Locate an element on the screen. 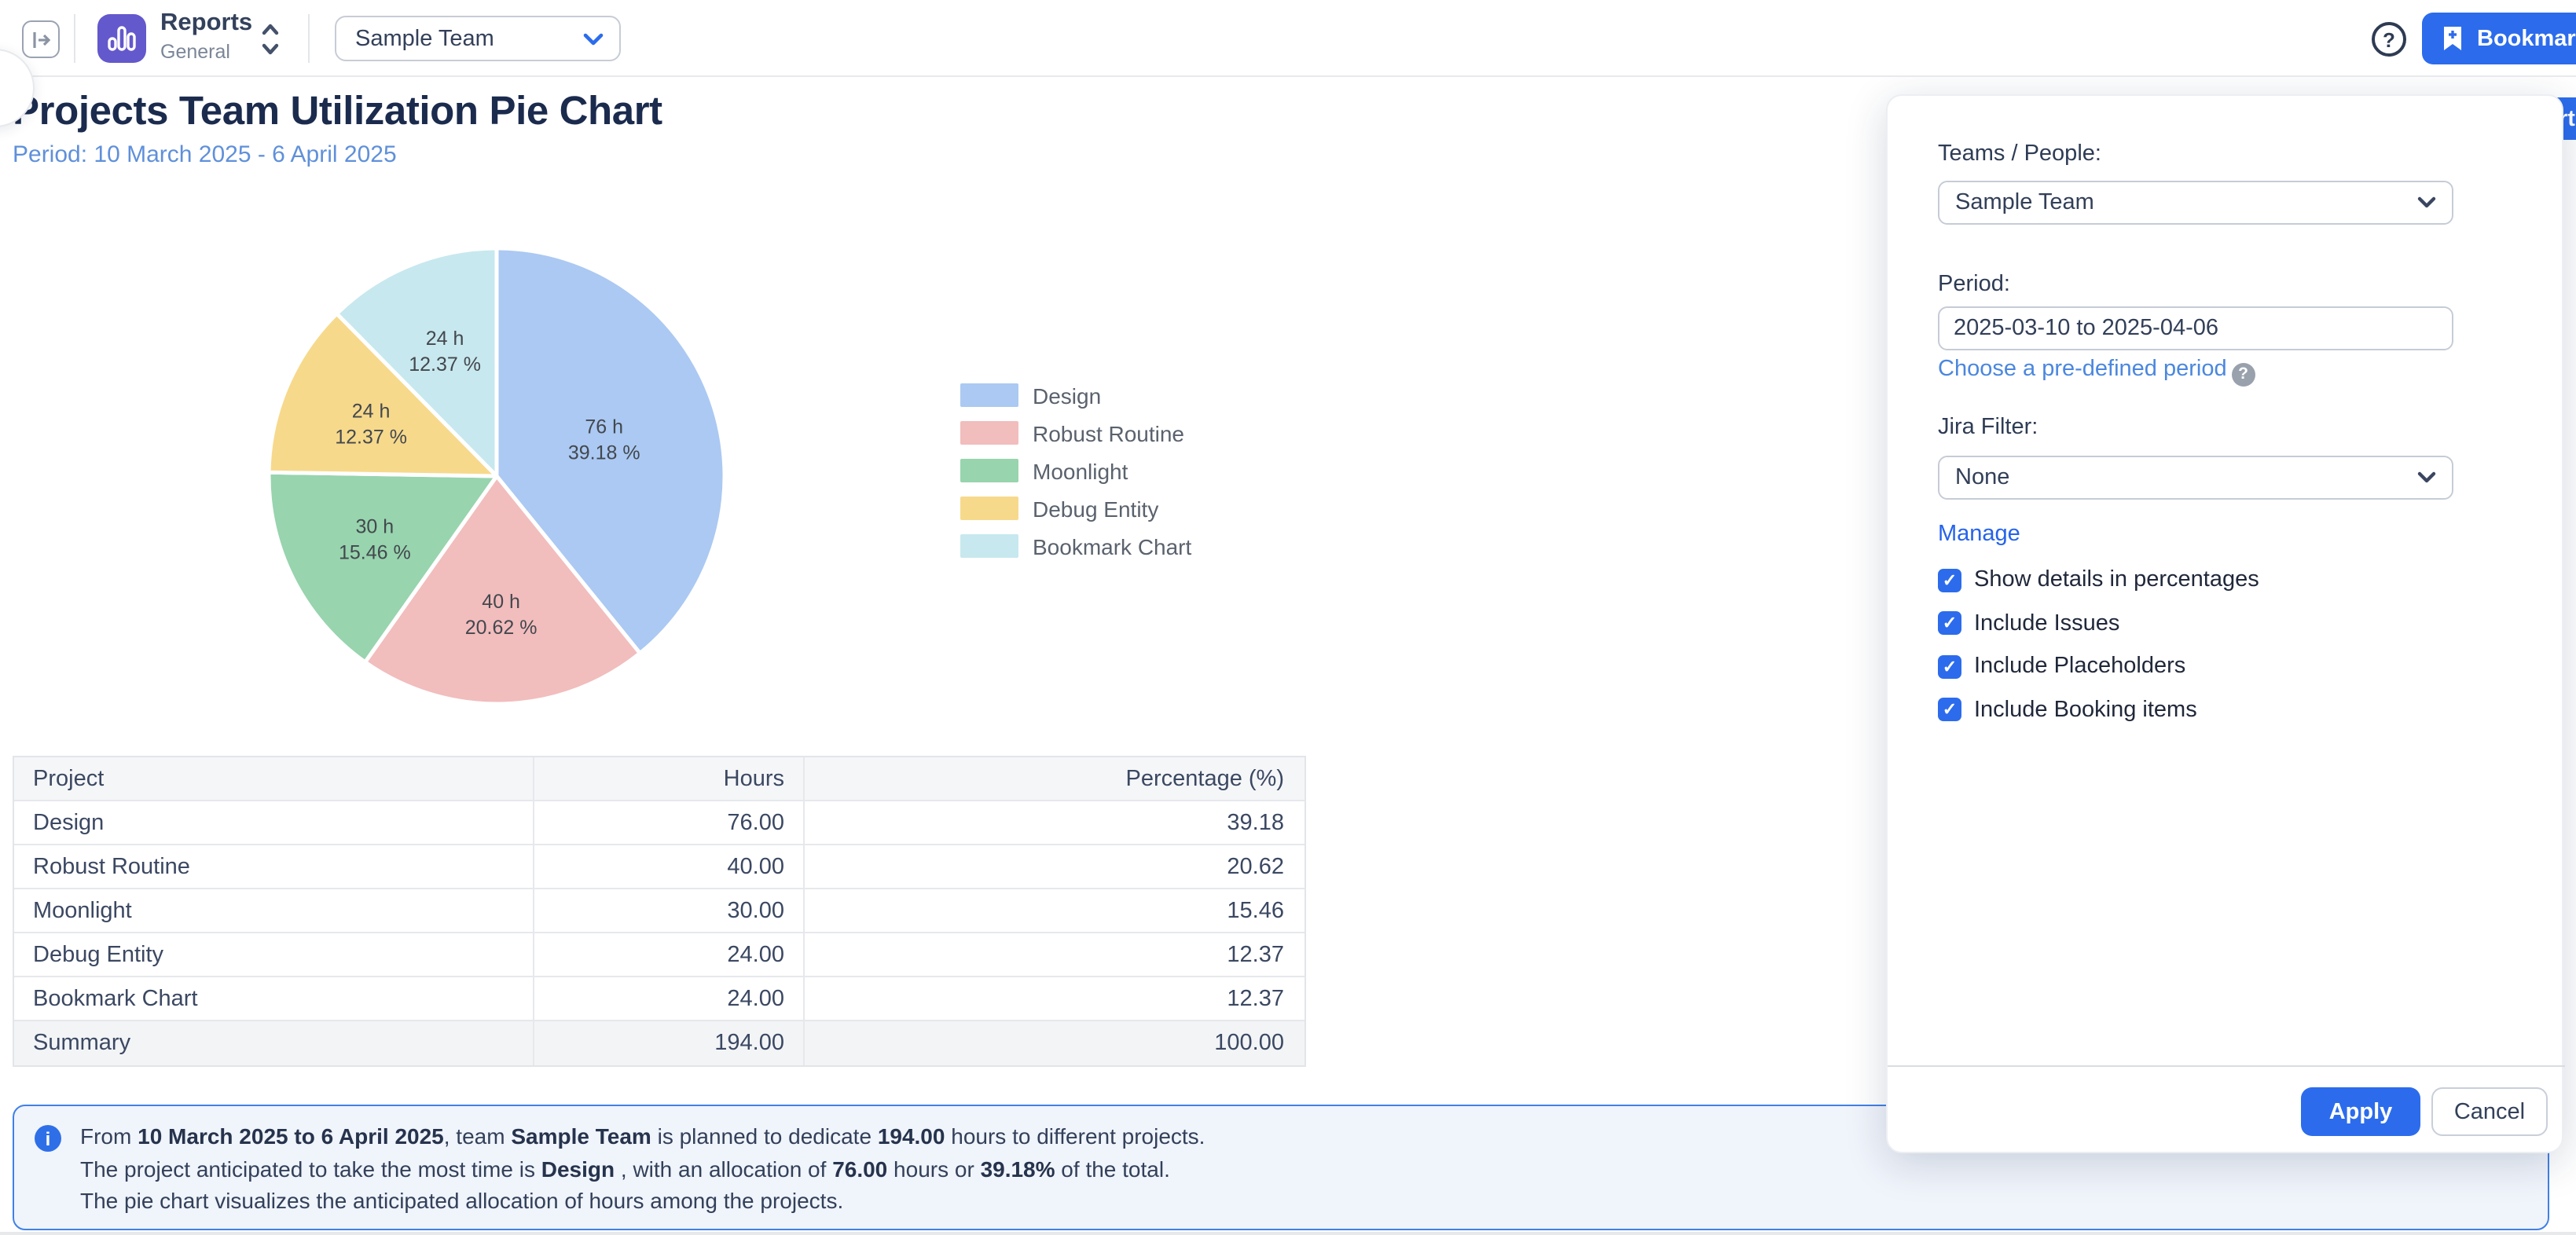 The width and height of the screenshot is (2576, 1235). info-text-bold: 10 March 2025 to 6 April 2025 is located at coordinates (291, 1136).